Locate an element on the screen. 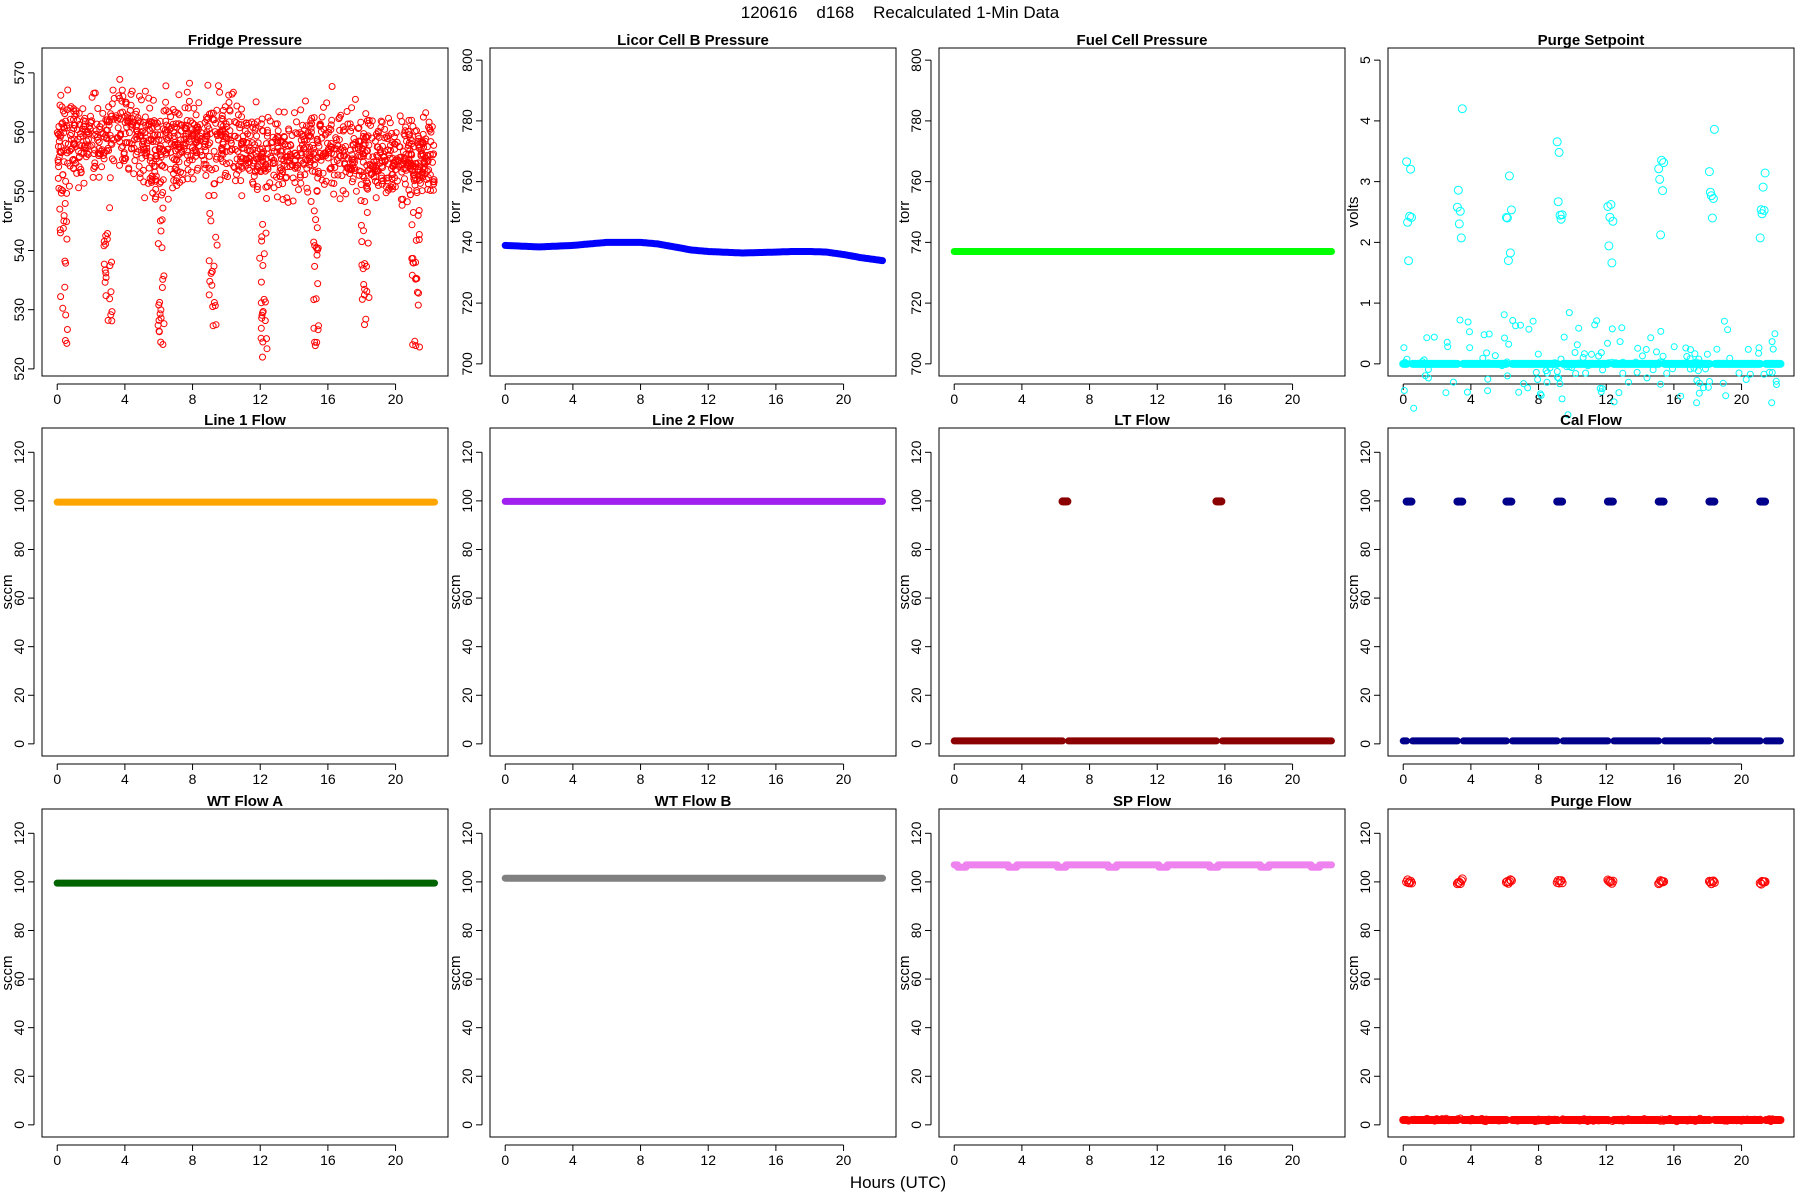 Image resolution: width=1800 pixels, height=1200 pixels. y-axis-label: sccm is located at coordinates (1353, 592).